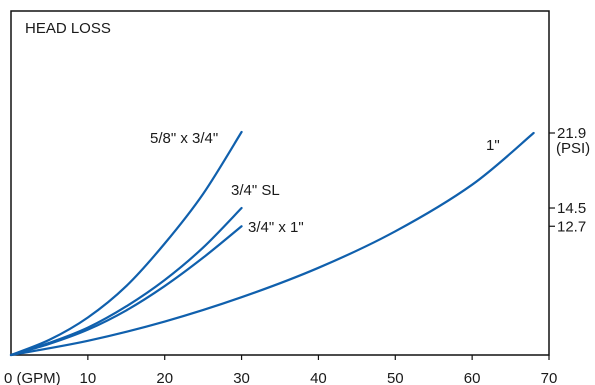 This screenshot has width=595, height=385. What do you see at coordinates (255, 190) in the screenshot?
I see `series-label-1: 3/4" SL` at bounding box center [255, 190].